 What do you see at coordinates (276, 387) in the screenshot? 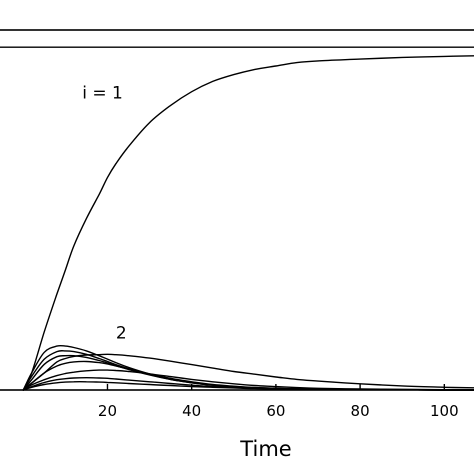
I see `x-axis-ticks` at bounding box center [276, 387].